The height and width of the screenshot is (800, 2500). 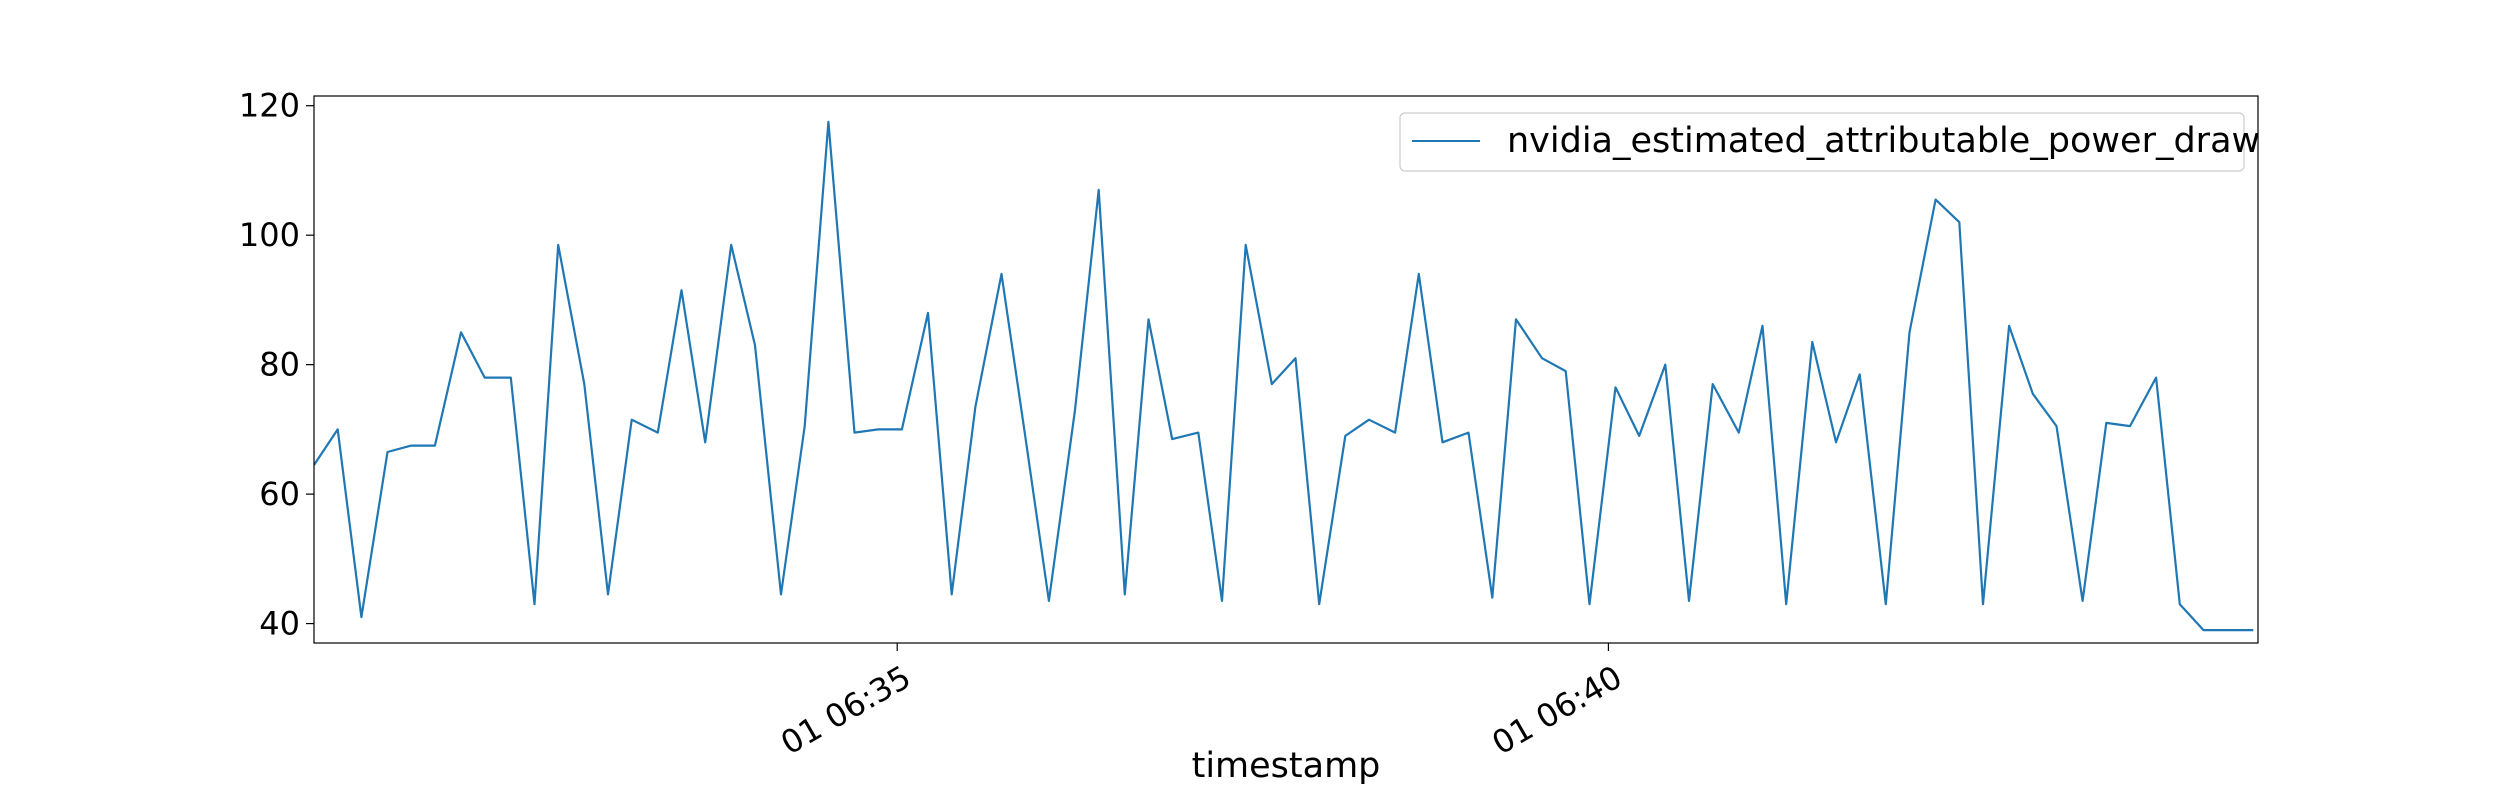 What do you see at coordinates (279, 494) in the screenshot?
I see `y-tick-label-1: 60` at bounding box center [279, 494].